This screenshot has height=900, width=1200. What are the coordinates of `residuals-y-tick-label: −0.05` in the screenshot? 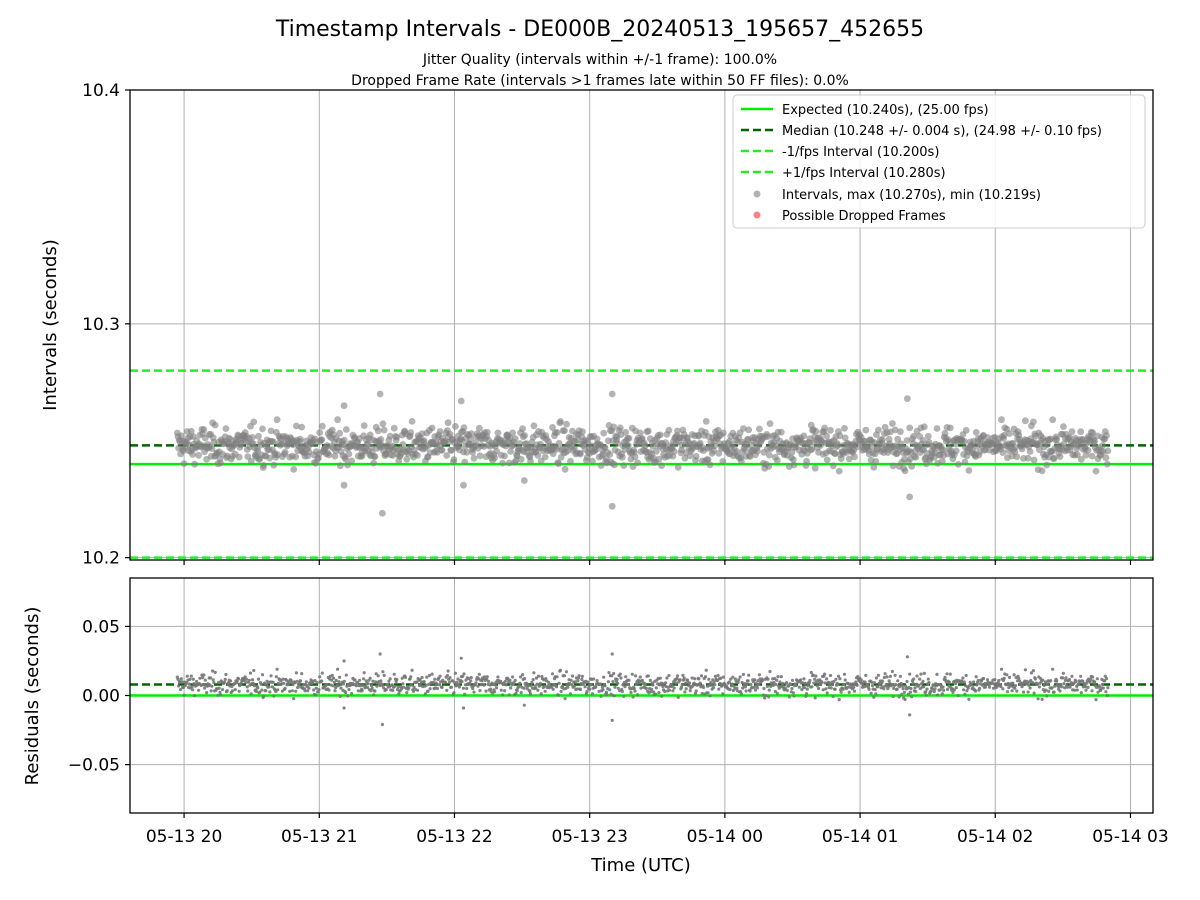 It's located at (94, 766).